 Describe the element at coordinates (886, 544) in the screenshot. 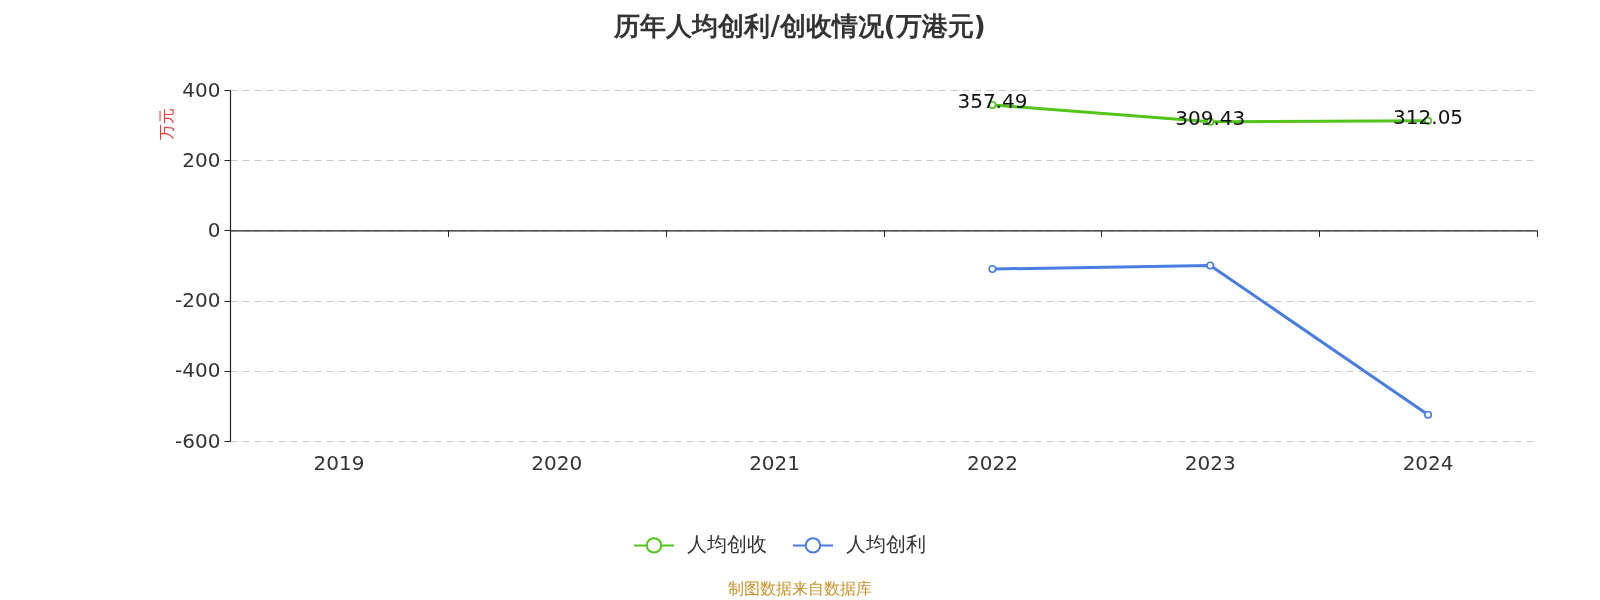

I see `legend-label: 人均创利` at that location.